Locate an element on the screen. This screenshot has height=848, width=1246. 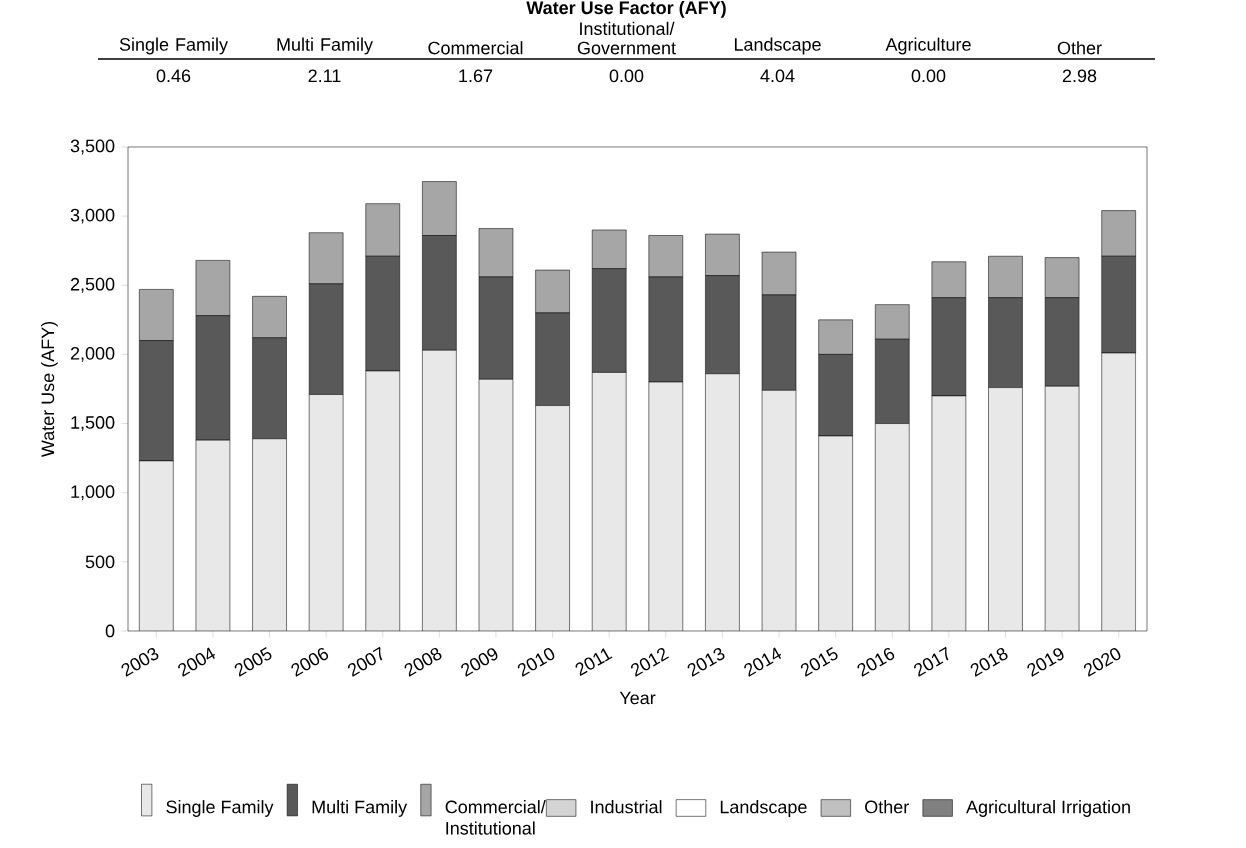
y-tick-label: 1,000 is located at coordinates (93, 493).